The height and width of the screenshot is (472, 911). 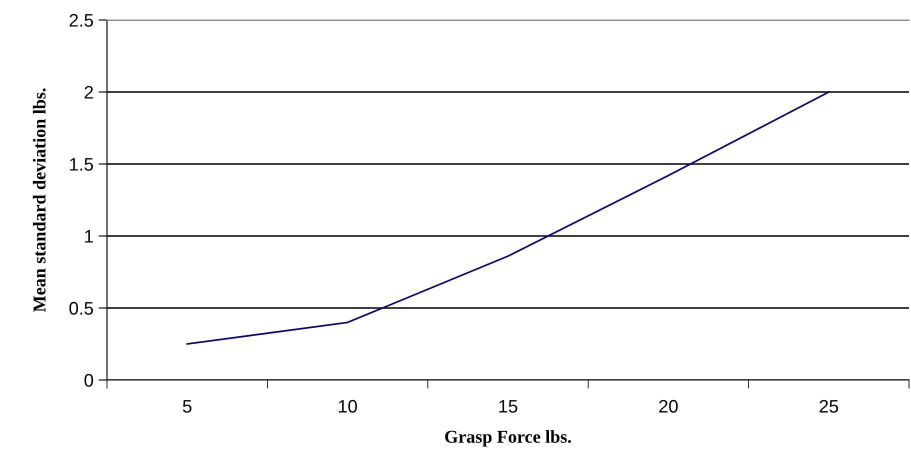 I want to click on x-tick-label: 5, so click(x=187, y=406).